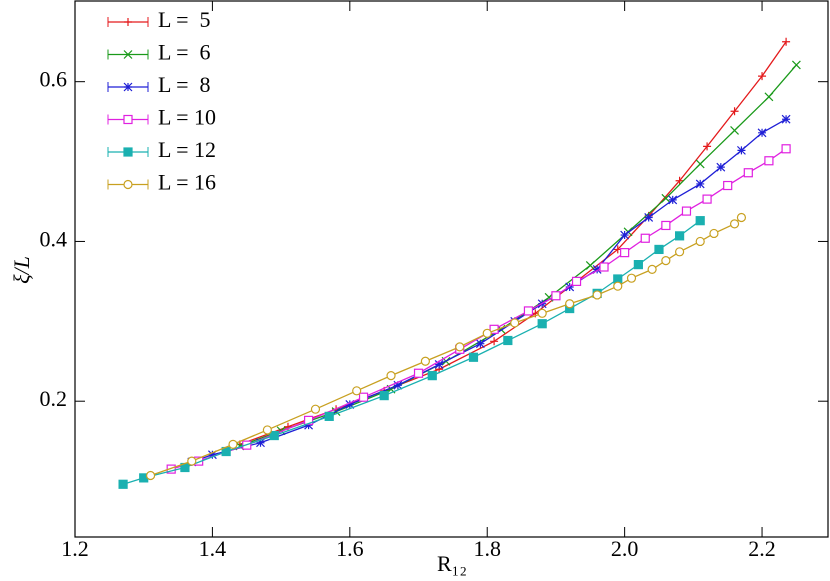  I want to click on legend-label: L = 10, so click(187, 117).